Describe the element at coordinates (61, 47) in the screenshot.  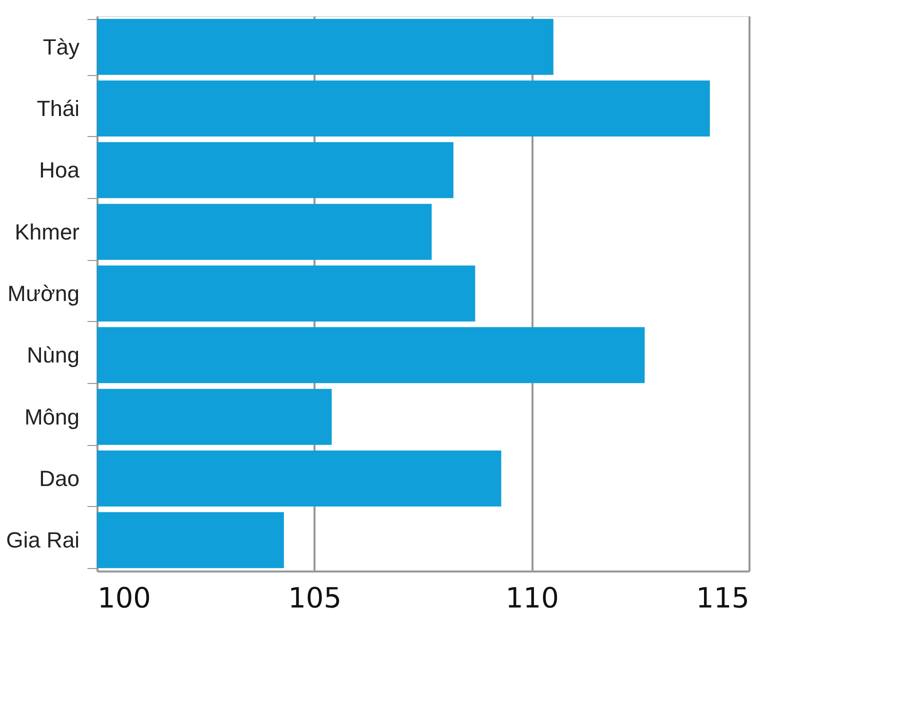
I see `y-tick-label: Tày` at that location.